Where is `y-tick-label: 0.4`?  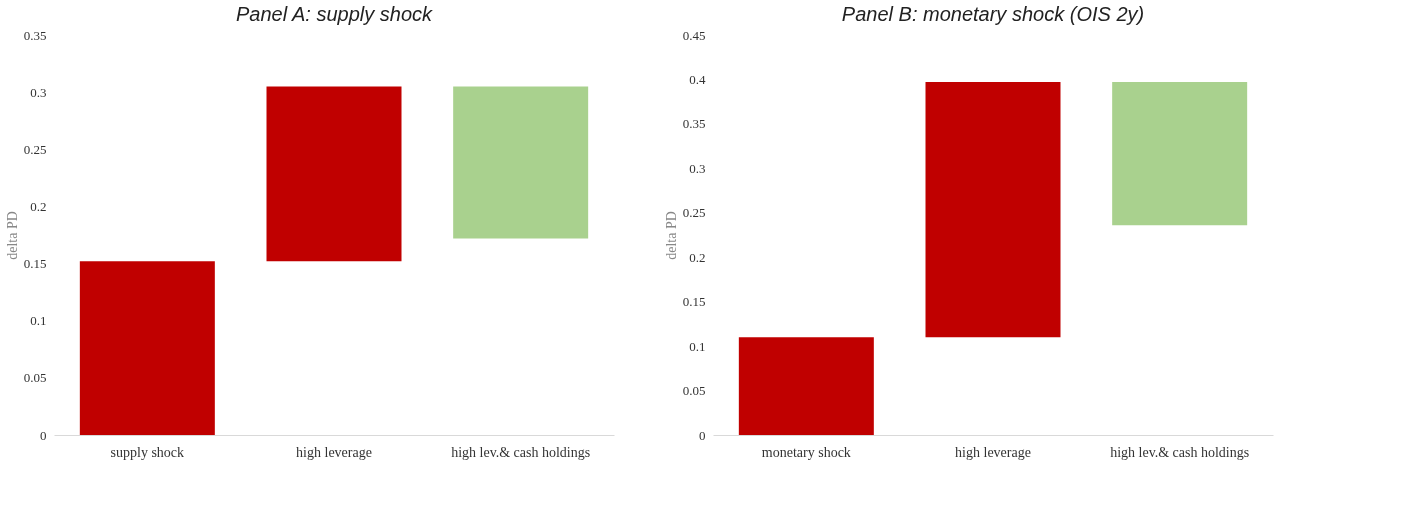 y-tick-label: 0.4 is located at coordinates (697, 79).